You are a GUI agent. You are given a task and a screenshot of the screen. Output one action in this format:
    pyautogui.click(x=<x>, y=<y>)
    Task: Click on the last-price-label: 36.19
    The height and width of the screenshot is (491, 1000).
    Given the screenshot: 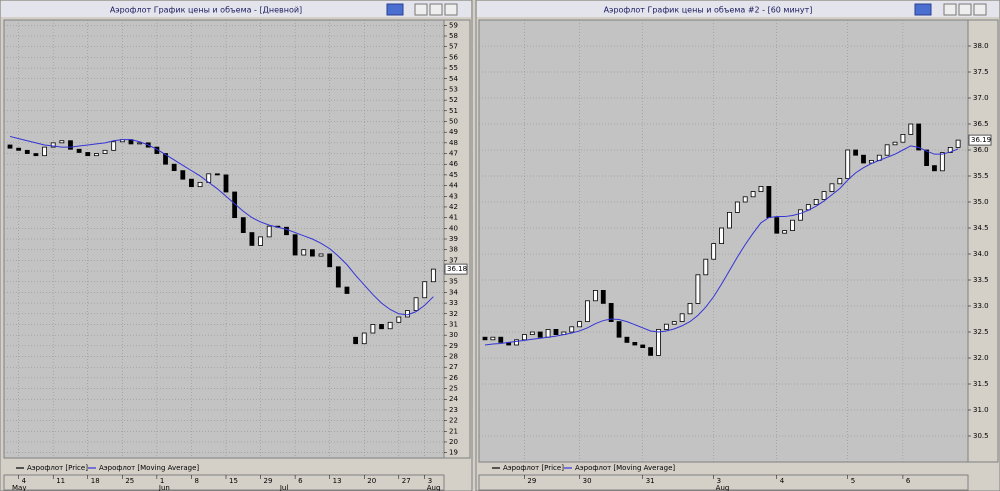 What is the action you would take?
    pyautogui.click(x=981, y=140)
    